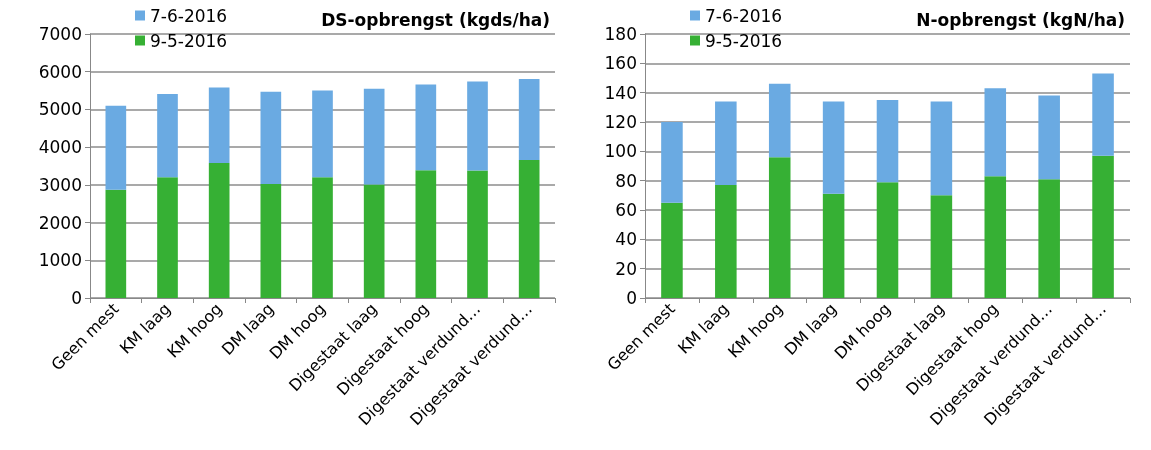 The height and width of the screenshot is (450, 1151). I want to click on y-tick-label: 1000, so click(60, 260).